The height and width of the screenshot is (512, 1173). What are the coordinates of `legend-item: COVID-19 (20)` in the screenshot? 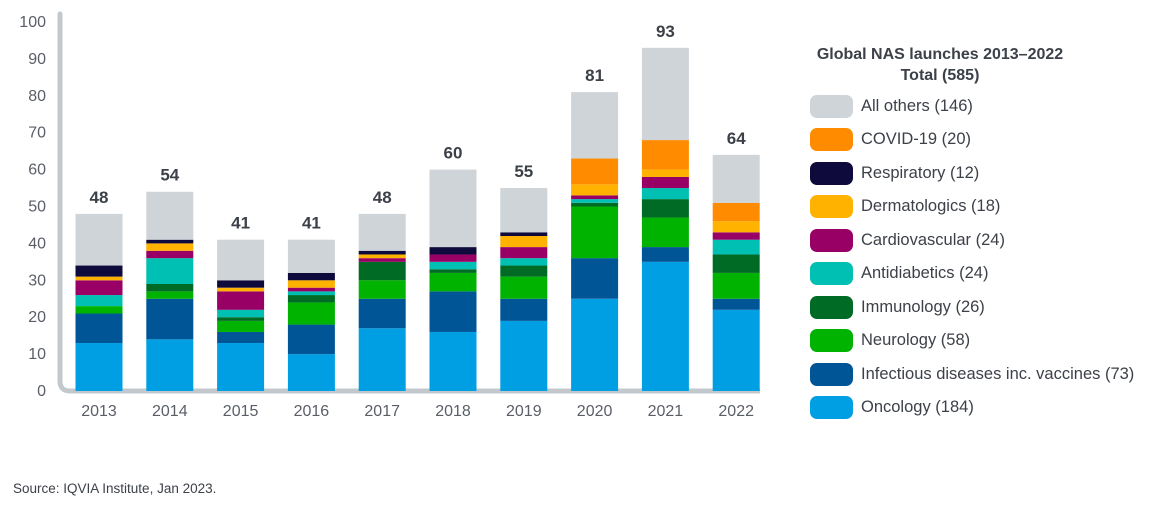 It's located at (890, 140).